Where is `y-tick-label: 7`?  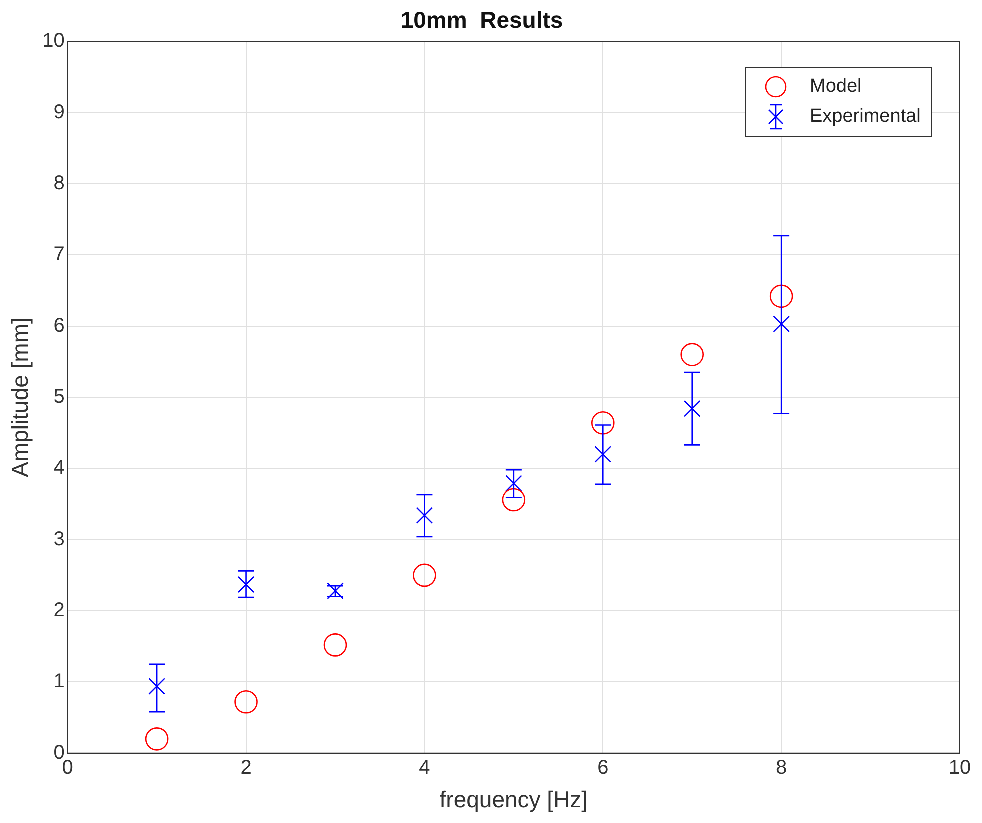
y-tick-label: 7 is located at coordinates (59, 255).